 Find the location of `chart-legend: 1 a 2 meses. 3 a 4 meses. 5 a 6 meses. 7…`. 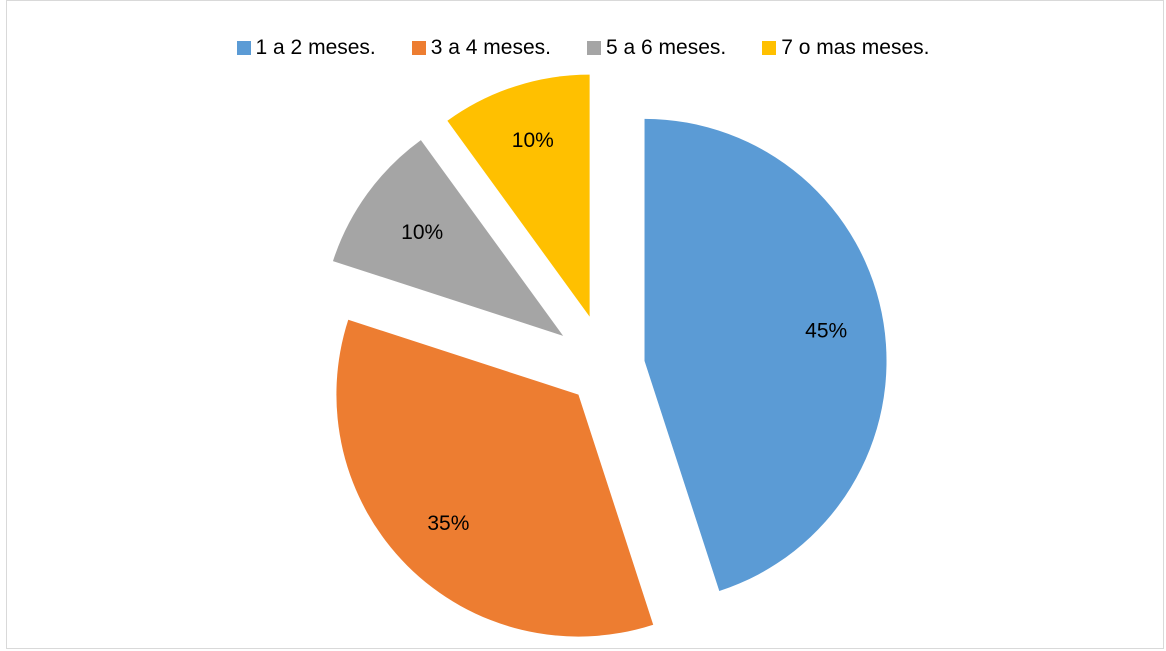

chart-legend: 1 a 2 meses. 3 a 4 meses. 5 a 6 meses. 7… is located at coordinates (583, 48).